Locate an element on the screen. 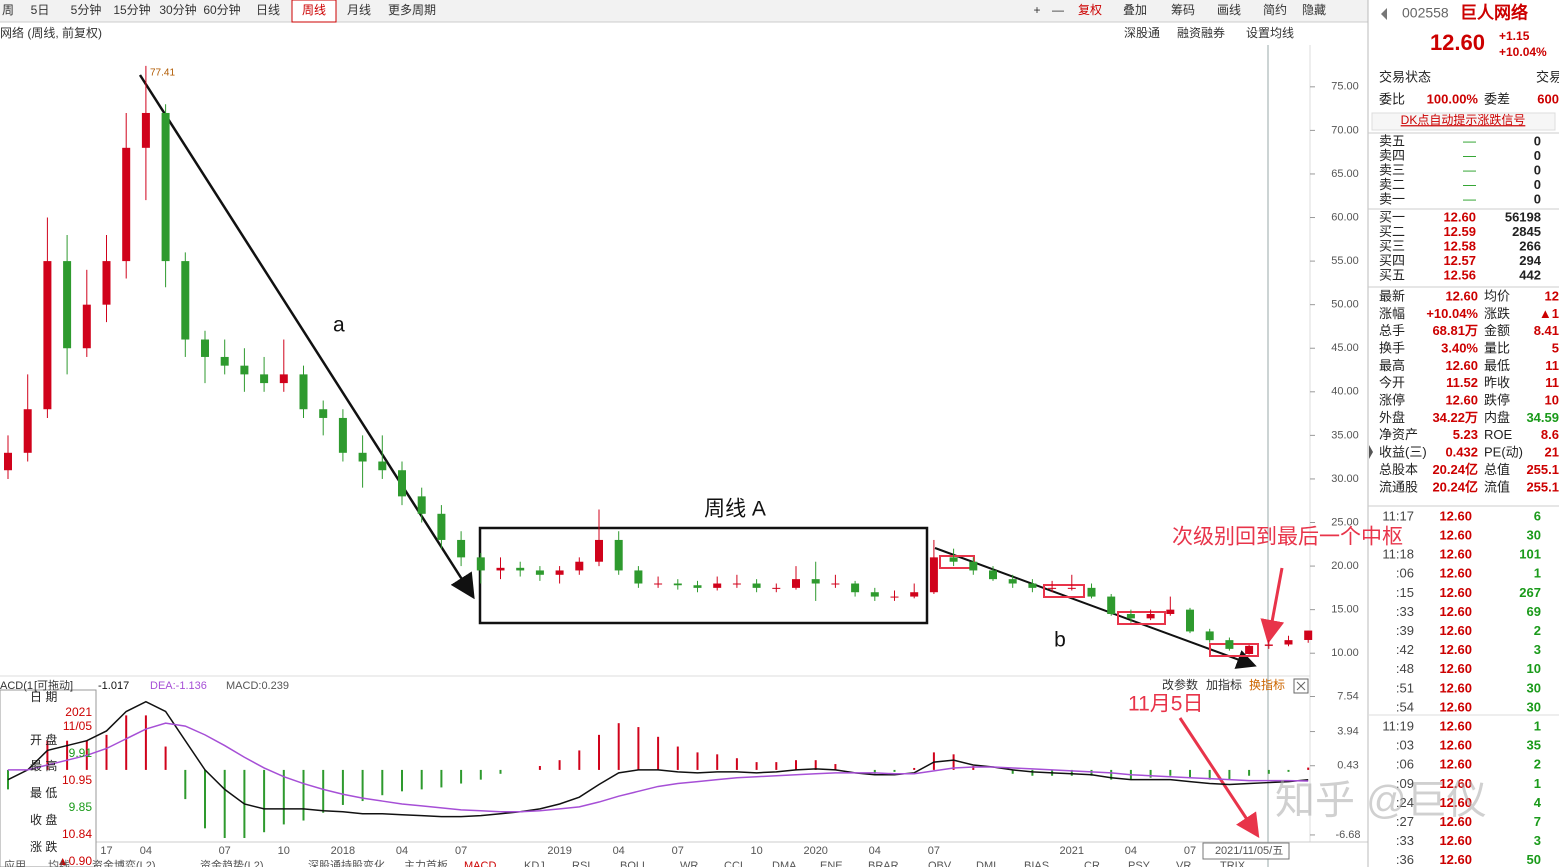  back-icon is located at coordinates (1384, 14).